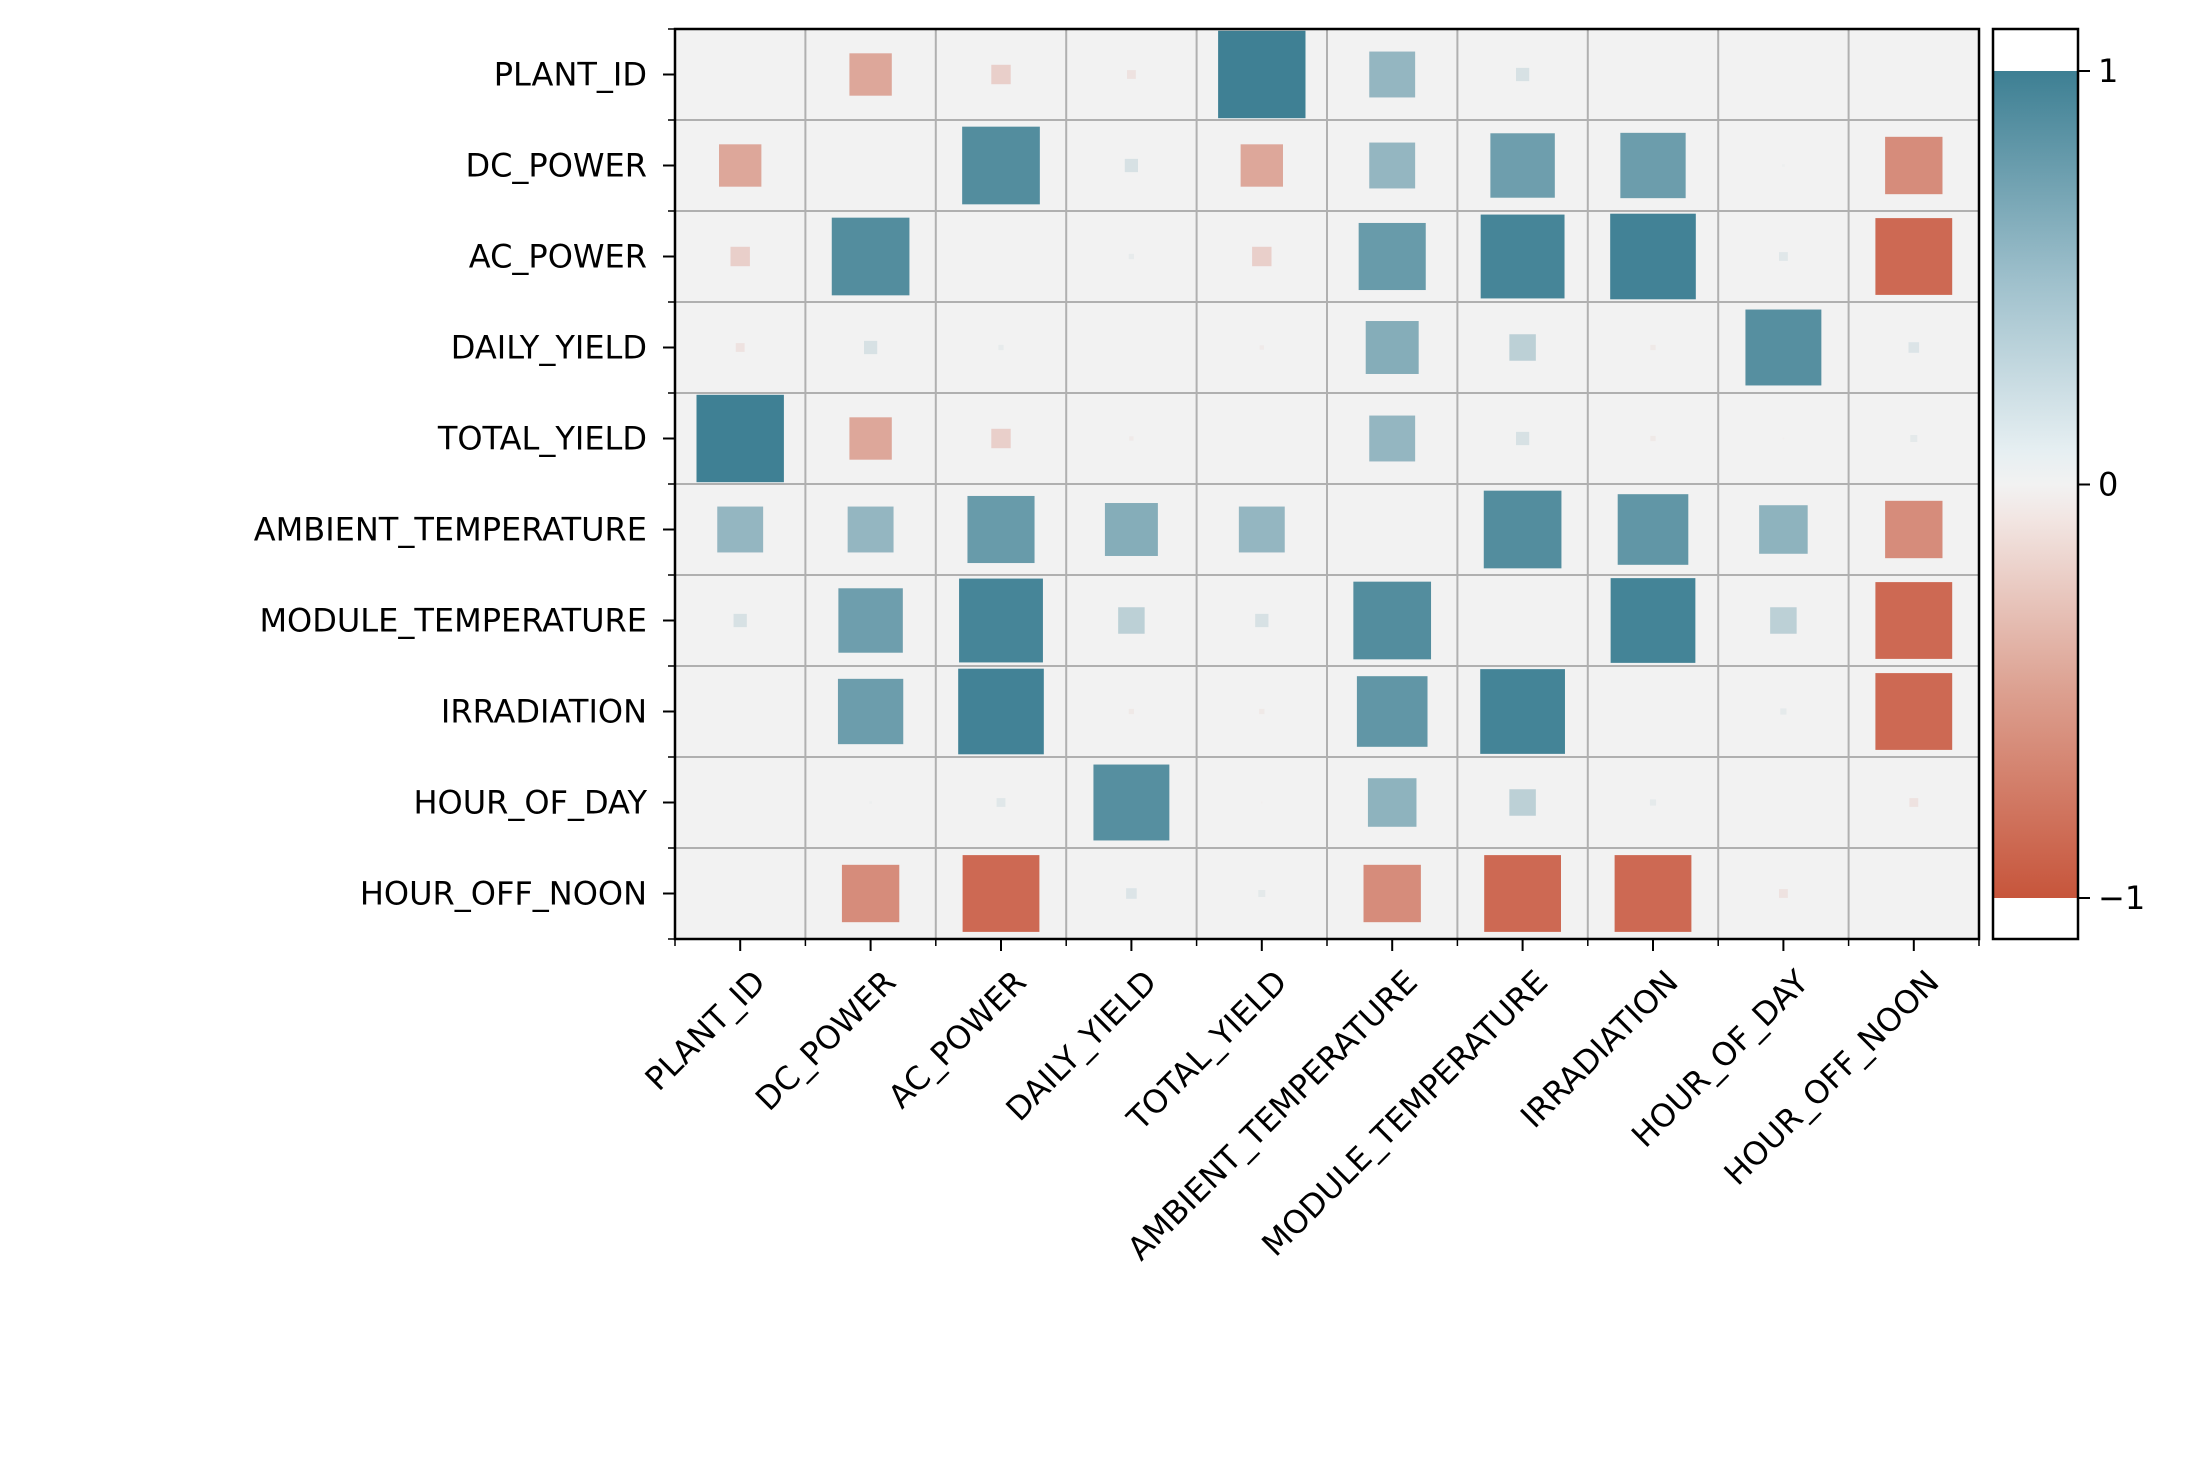 The image size is (2201, 1463). What do you see at coordinates (544, 712) in the screenshot?
I see `y-tick-label: IRRADIATION` at bounding box center [544, 712].